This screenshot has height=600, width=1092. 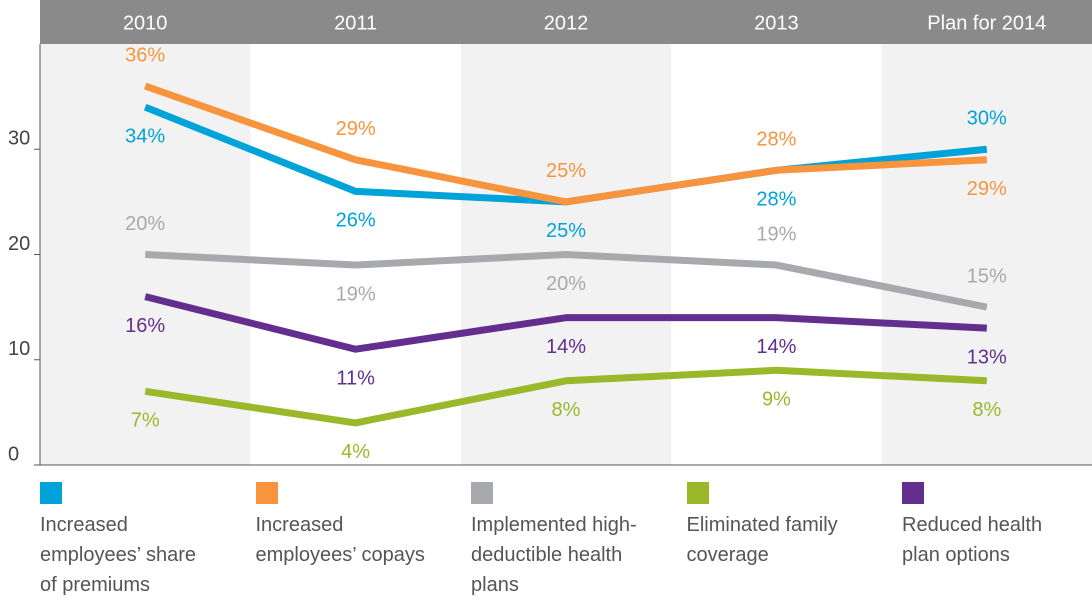 I want to click on data-label: 7%, so click(x=145, y=421).